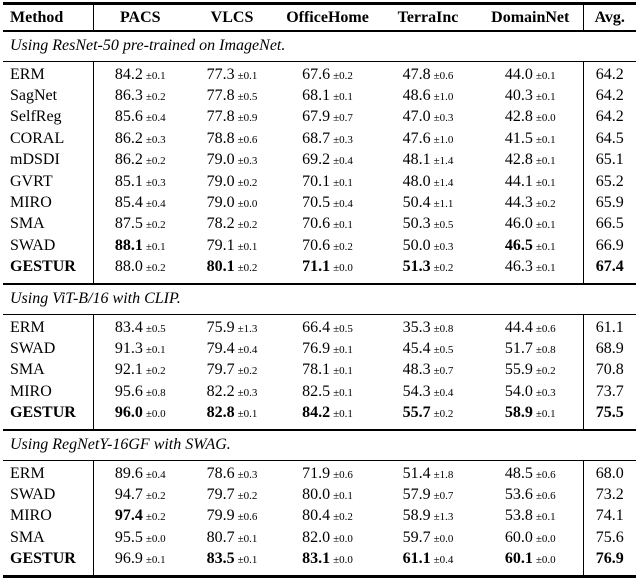 The image size is (640, 578). I want to click on score-cell: 80.0 ±0.1, so click(327, 494).